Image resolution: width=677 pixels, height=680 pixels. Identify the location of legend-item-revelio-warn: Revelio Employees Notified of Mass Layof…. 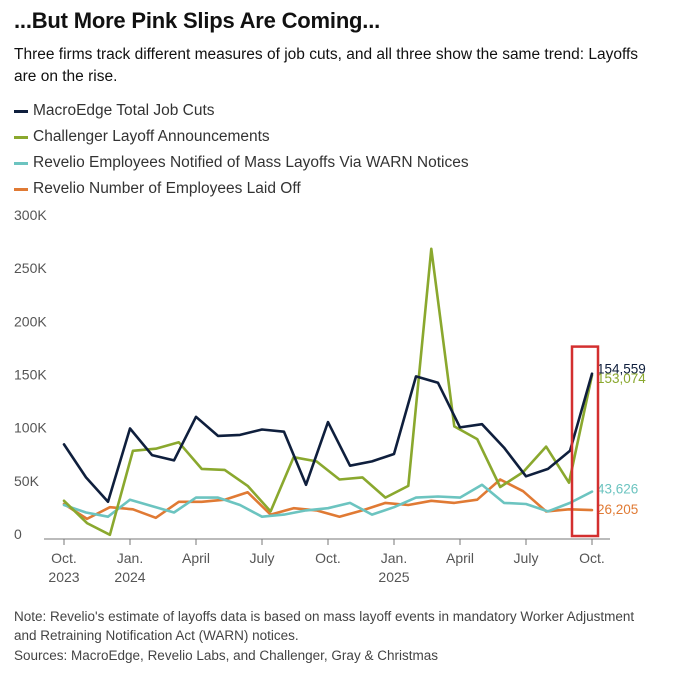
(241, 163).